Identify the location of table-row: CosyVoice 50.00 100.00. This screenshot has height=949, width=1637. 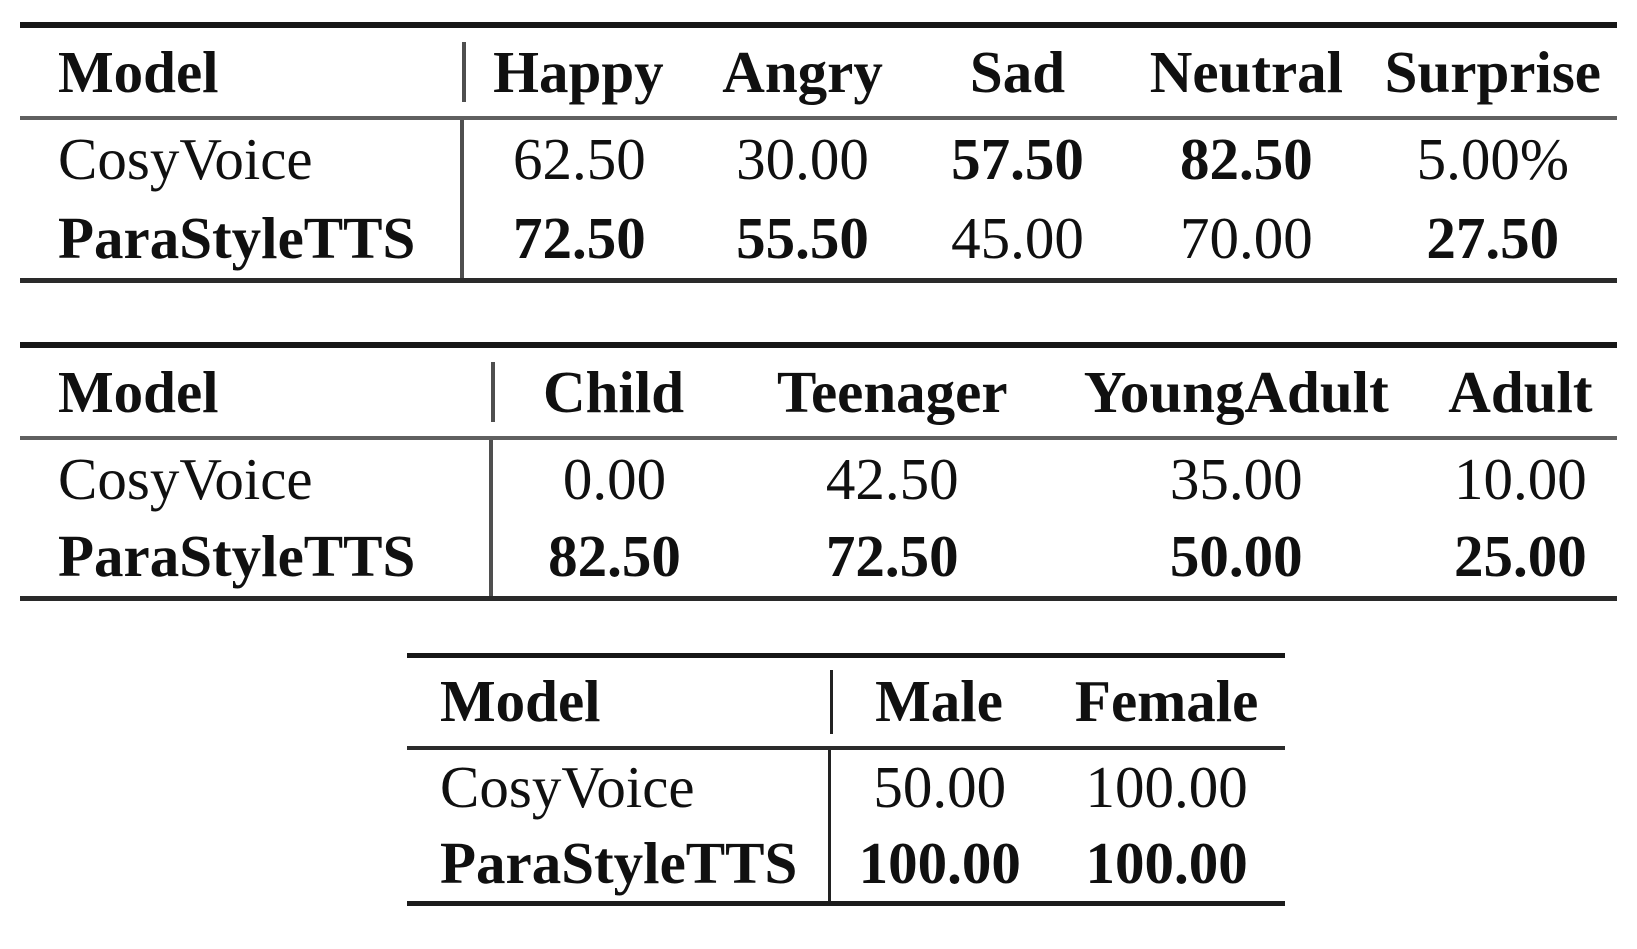
(846, 786).